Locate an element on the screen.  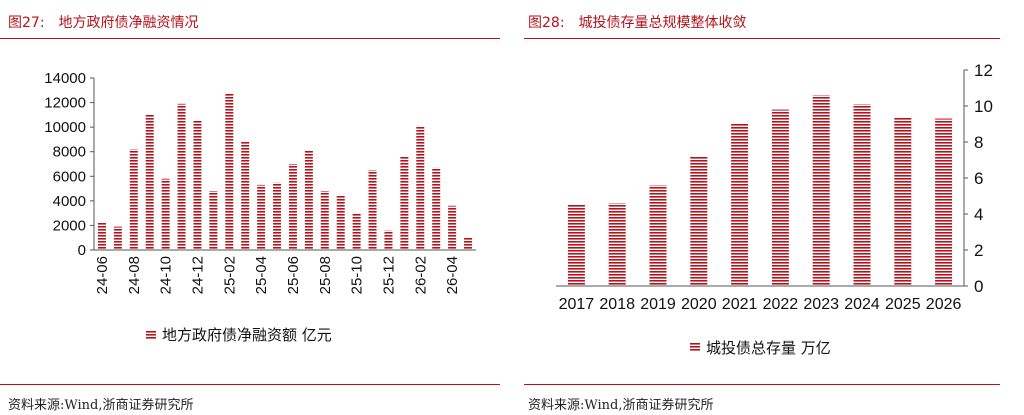
left-y-tick-label: 6000 is located at coordinates (69, 176).